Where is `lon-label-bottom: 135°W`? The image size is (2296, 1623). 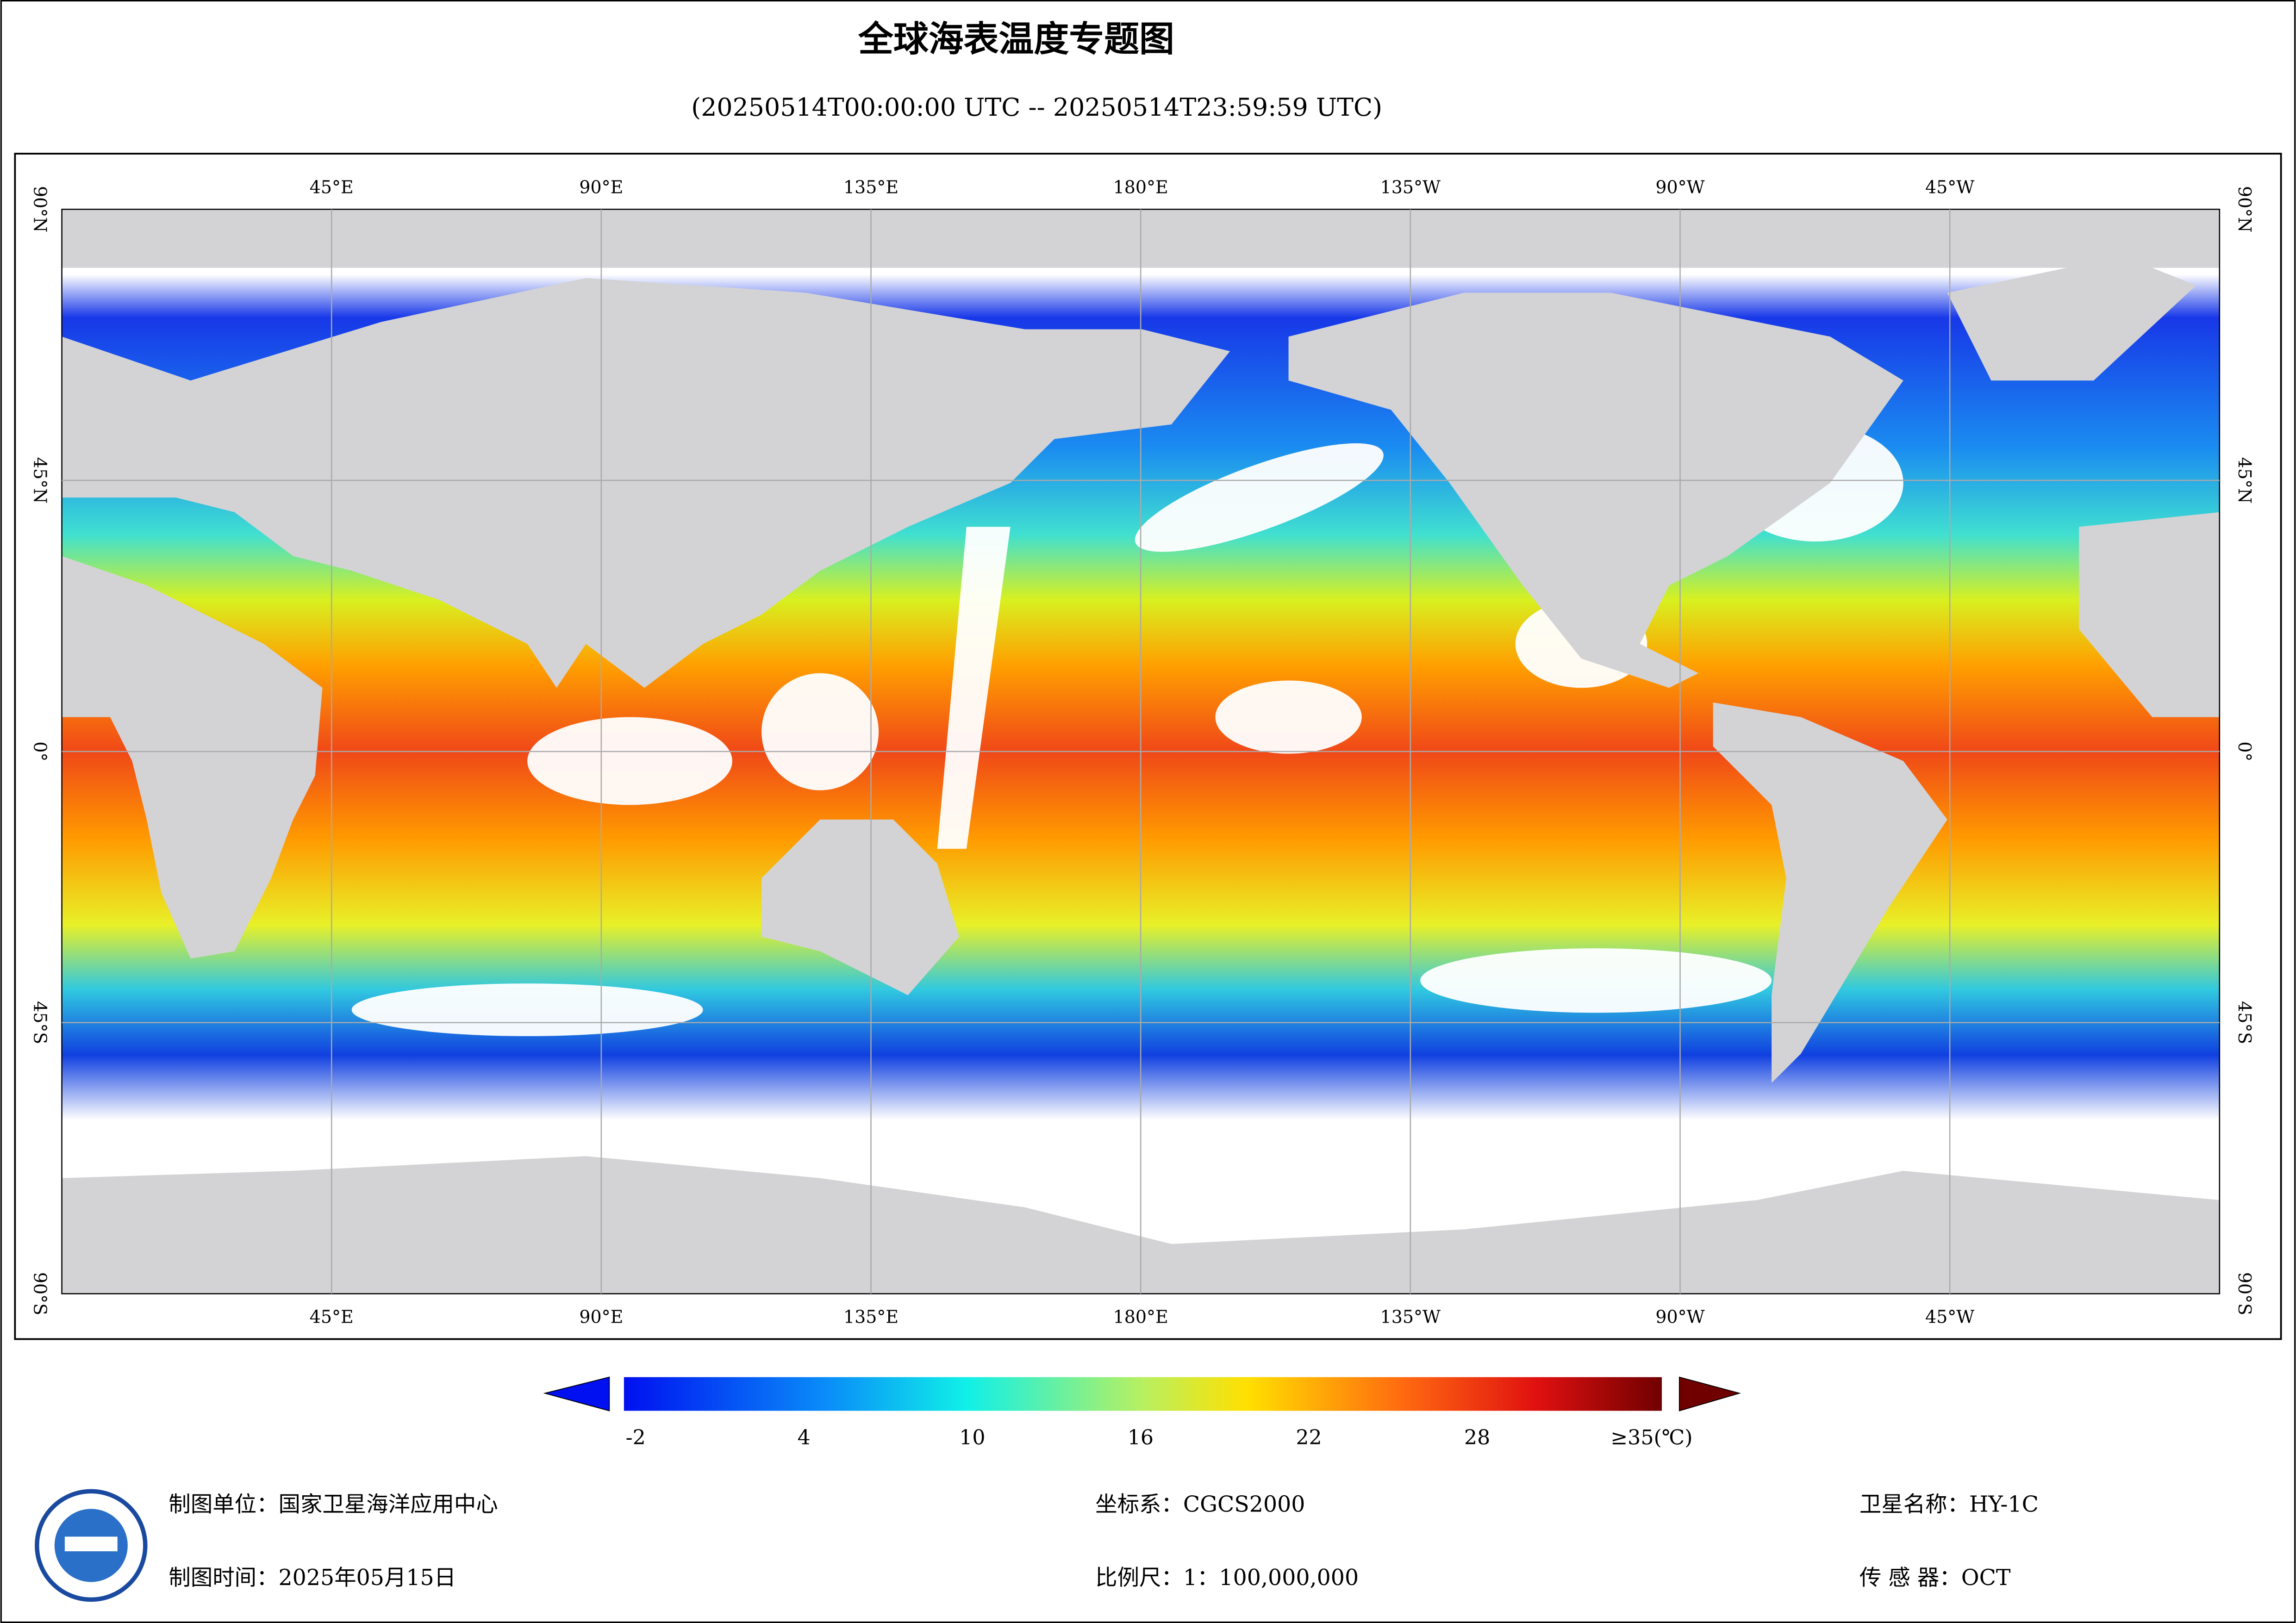
lon-label-bottom: 135°W is located at coordinates (1410, 1317).